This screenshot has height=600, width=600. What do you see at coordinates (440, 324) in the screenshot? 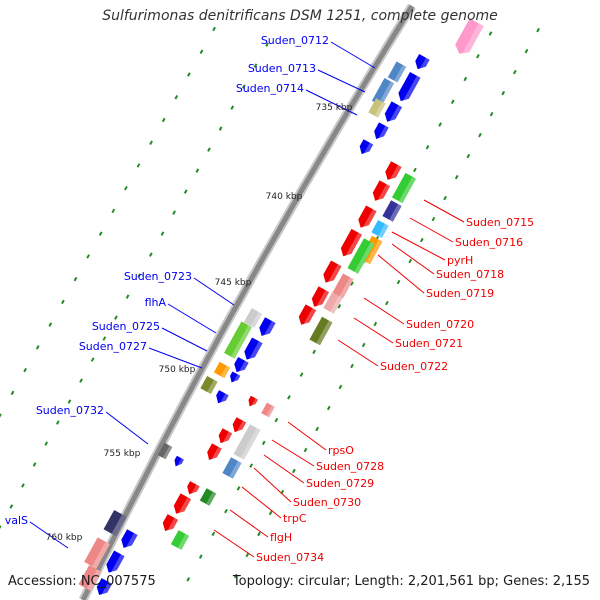
I see `gene-label-negative: Suden_0720` at bounding box center [440, 324].